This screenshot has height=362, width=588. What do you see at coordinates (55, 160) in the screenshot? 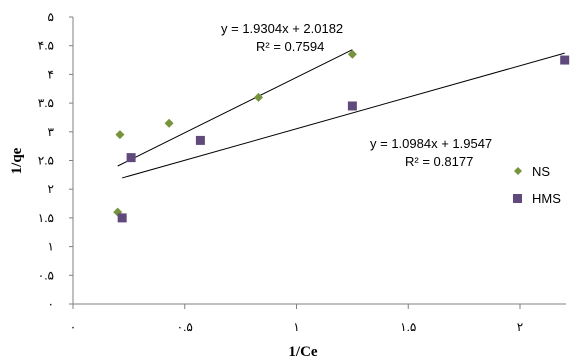
I see `y-axis-ticks: ۰ ۰.۵ ۱ ۱.۵ ۲ ۲.۵ ۳ ۳.۵ ۴ ۴.۵ ۵` at bounding box center [55, 160].